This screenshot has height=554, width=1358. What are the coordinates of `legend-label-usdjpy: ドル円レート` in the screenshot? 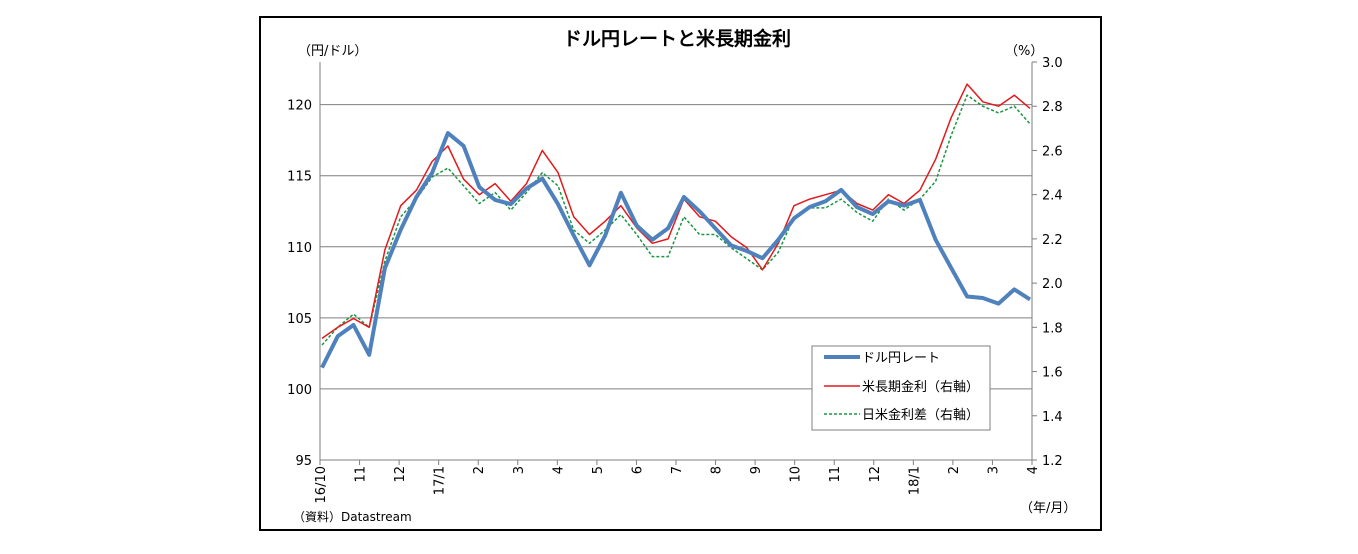 It's located at (901, 358).